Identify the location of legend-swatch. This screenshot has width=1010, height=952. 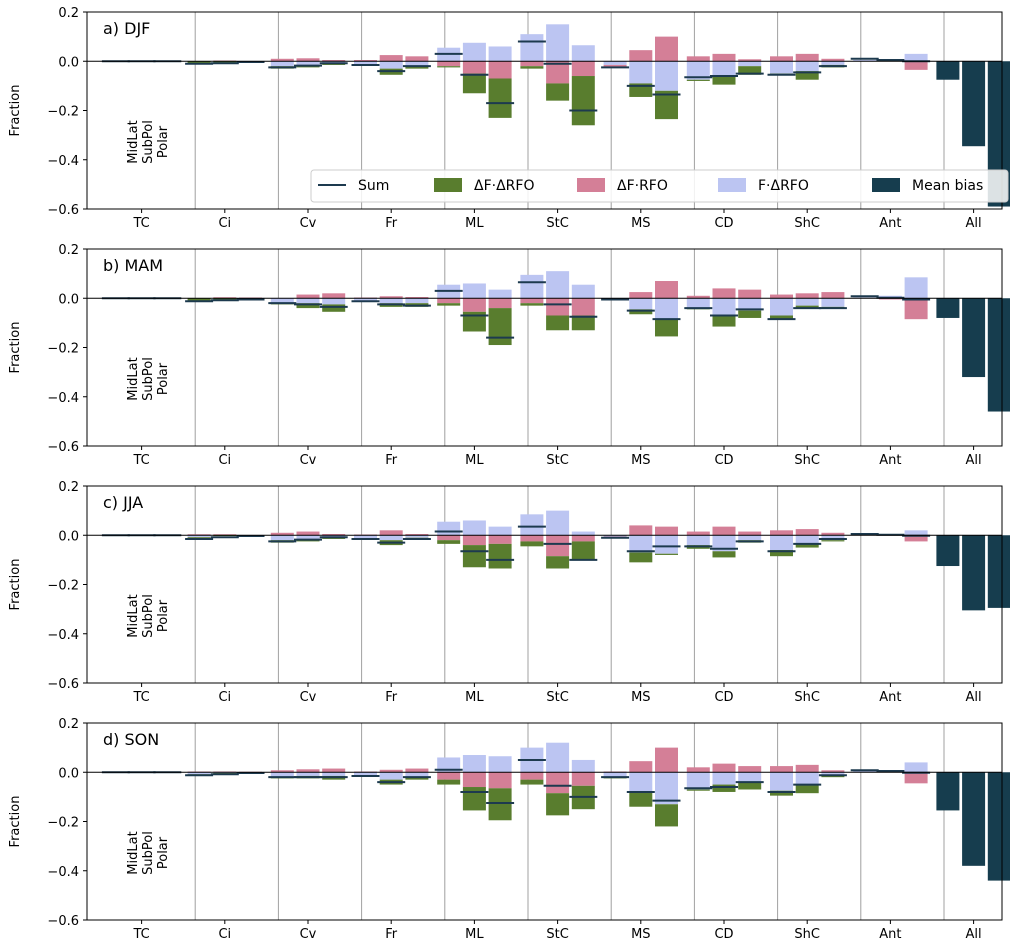
(886, 185).